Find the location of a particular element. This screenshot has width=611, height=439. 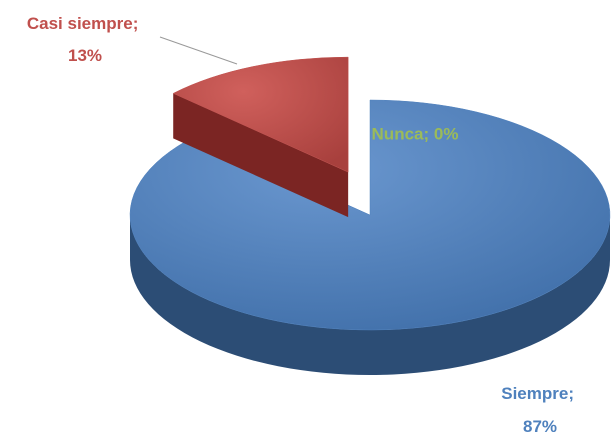

label-line: Siempre; is located at coordinates (539, 393).